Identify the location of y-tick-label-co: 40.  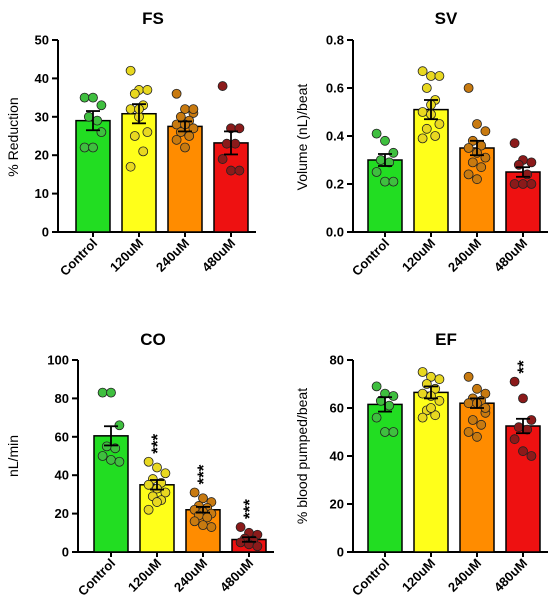
(62, 475).